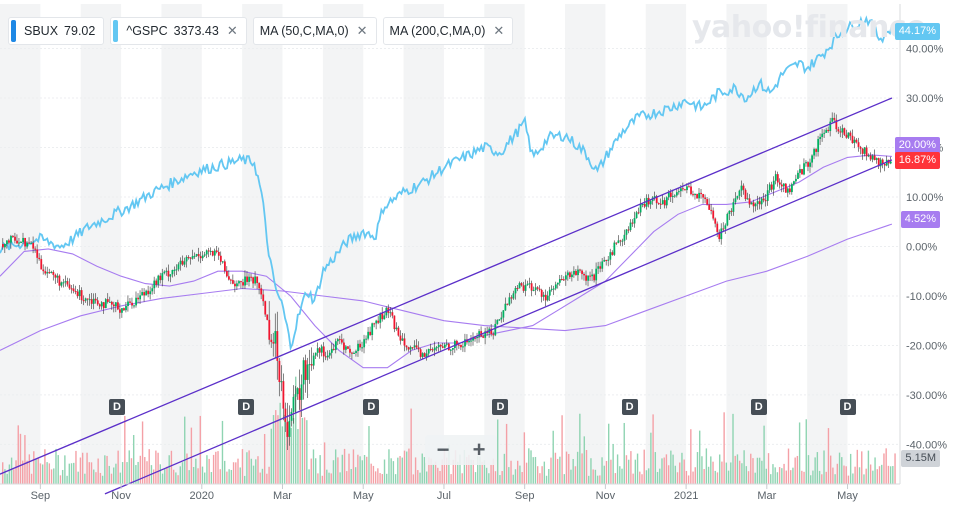  Describe the element at coordinates (443, 449) in the screenshot. I see `zoom-out-button: −` at that location.